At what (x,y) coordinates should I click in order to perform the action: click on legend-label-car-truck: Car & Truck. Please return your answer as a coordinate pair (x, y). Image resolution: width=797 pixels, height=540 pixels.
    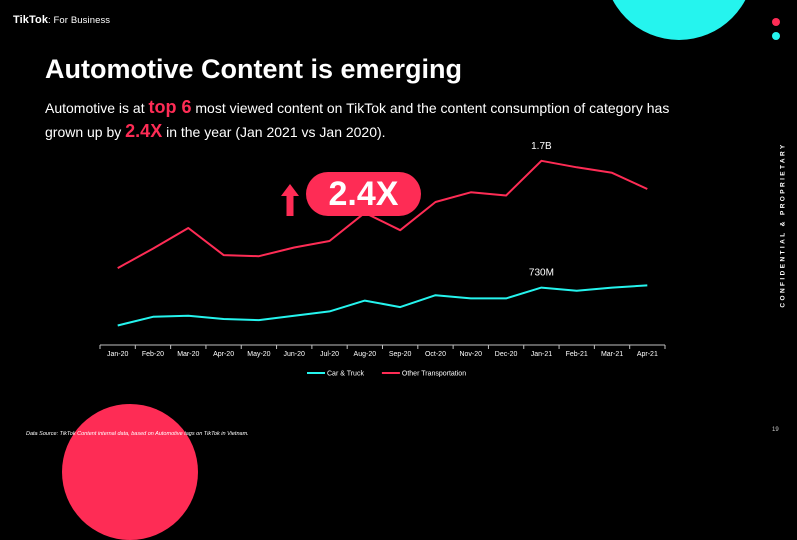
    Looking at the image, I should click on (345, 374).